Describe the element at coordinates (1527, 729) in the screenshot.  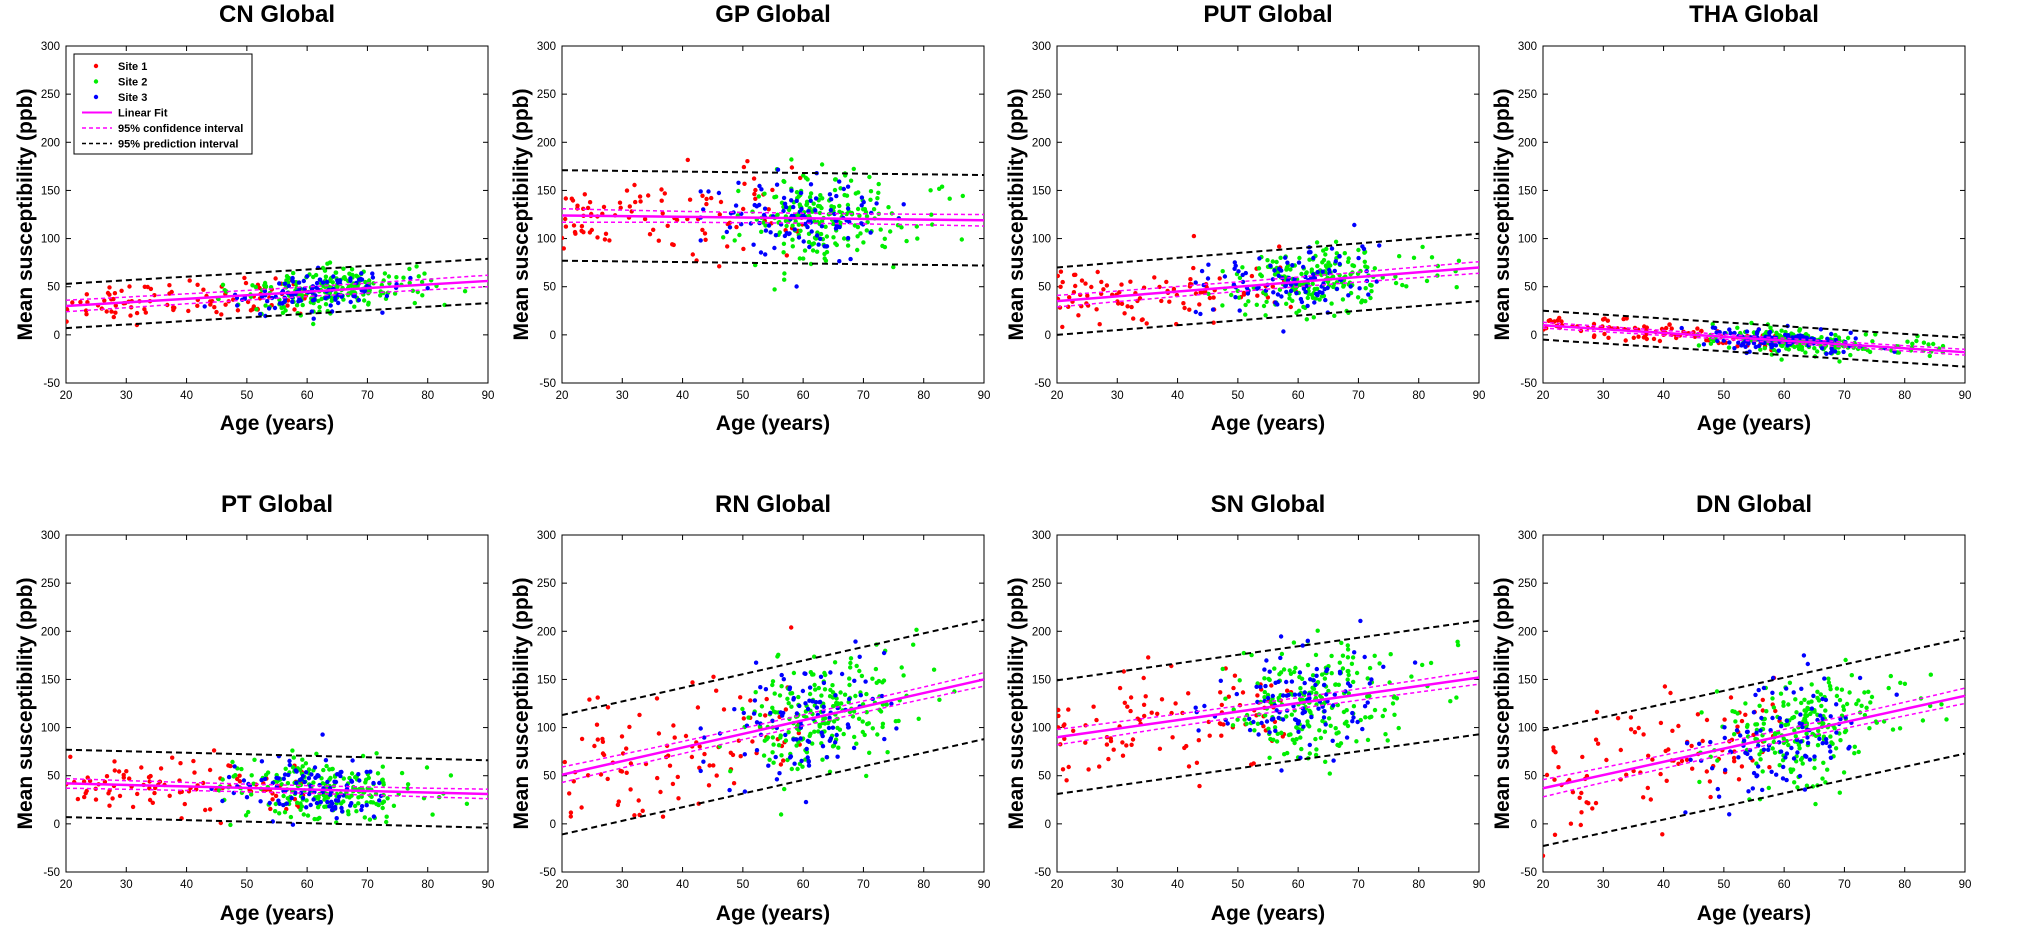
I see `y-tick-label: 100` at that location.